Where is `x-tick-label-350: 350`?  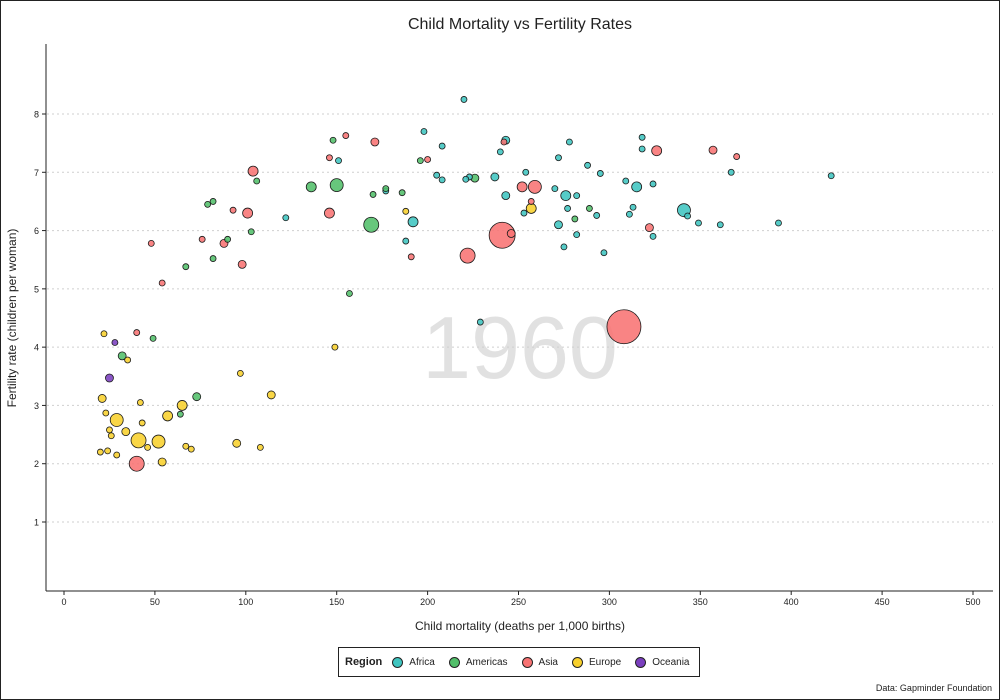 x-tick-label-350: 350 is located at coordinates (700, 602).